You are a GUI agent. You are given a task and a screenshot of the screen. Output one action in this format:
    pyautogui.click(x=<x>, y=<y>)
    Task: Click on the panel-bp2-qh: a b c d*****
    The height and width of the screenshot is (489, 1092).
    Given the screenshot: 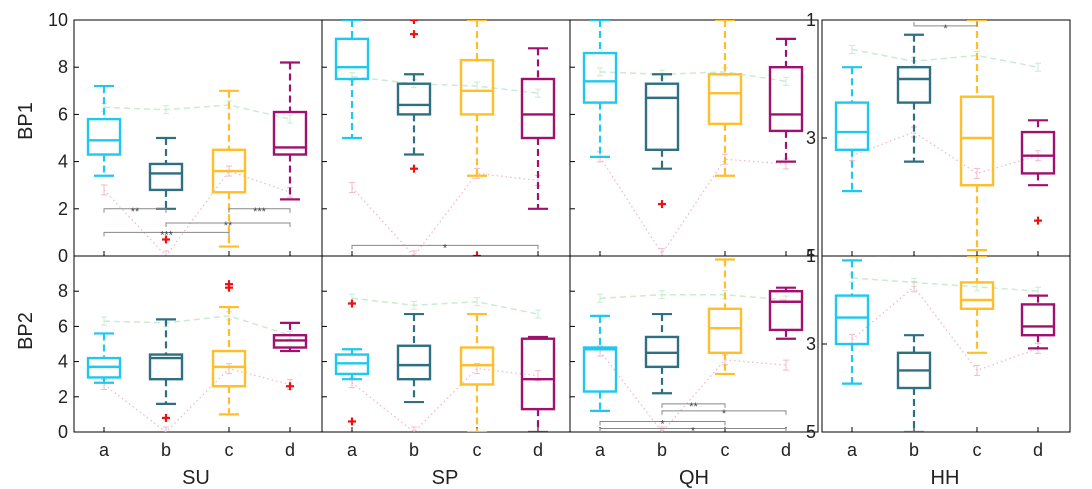 What is the action you would take?
    pyautogui.click(x=694, y=357)
    